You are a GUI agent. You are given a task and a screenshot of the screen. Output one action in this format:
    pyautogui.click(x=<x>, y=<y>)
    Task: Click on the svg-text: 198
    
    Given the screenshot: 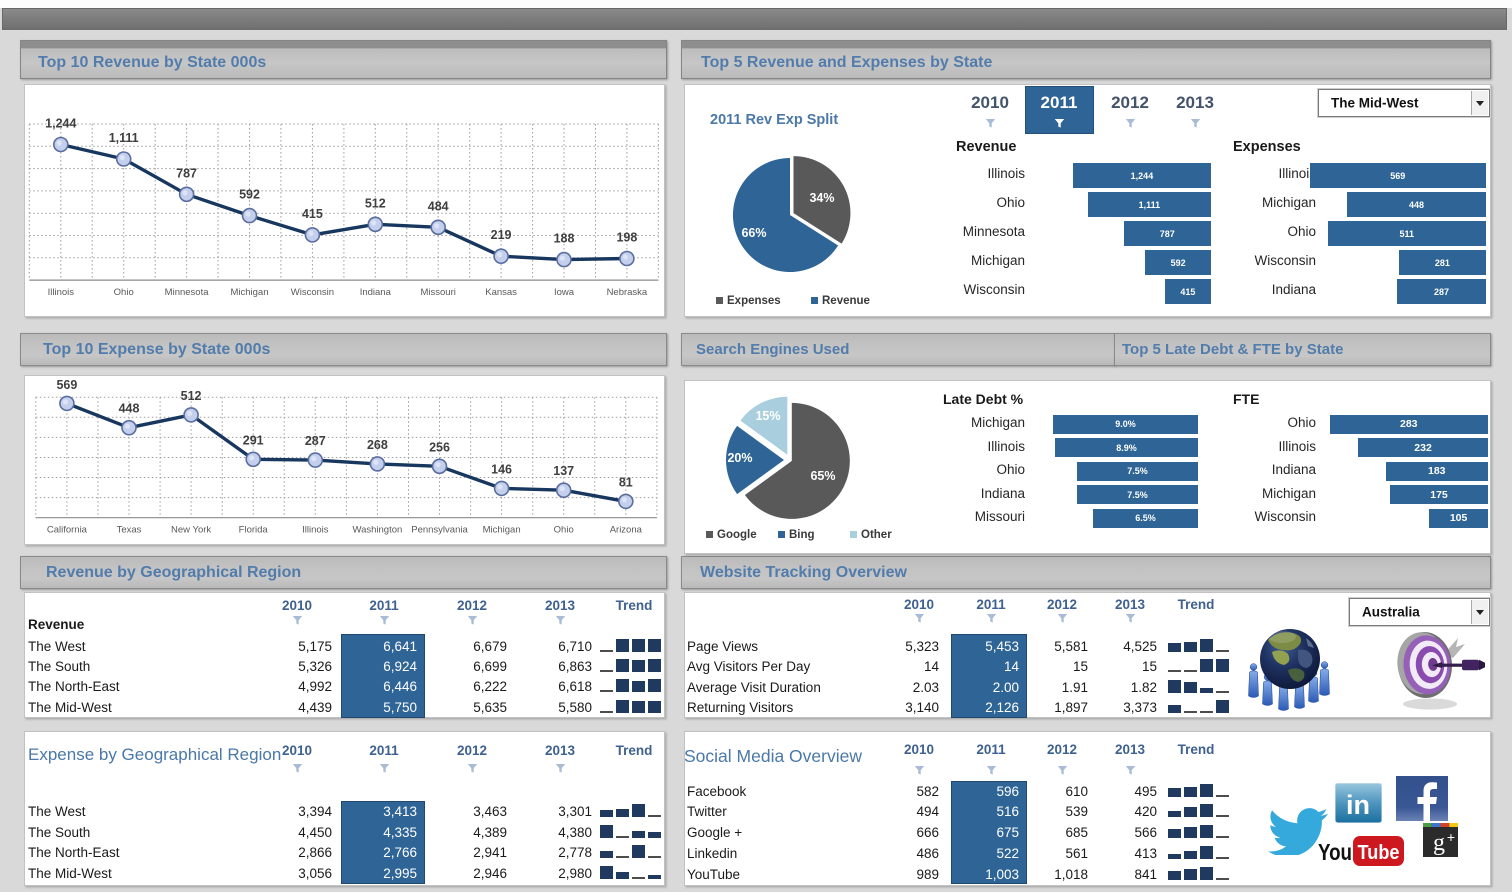 What is the action you would take?
    pyautogui.click(x=626, y=238)
    